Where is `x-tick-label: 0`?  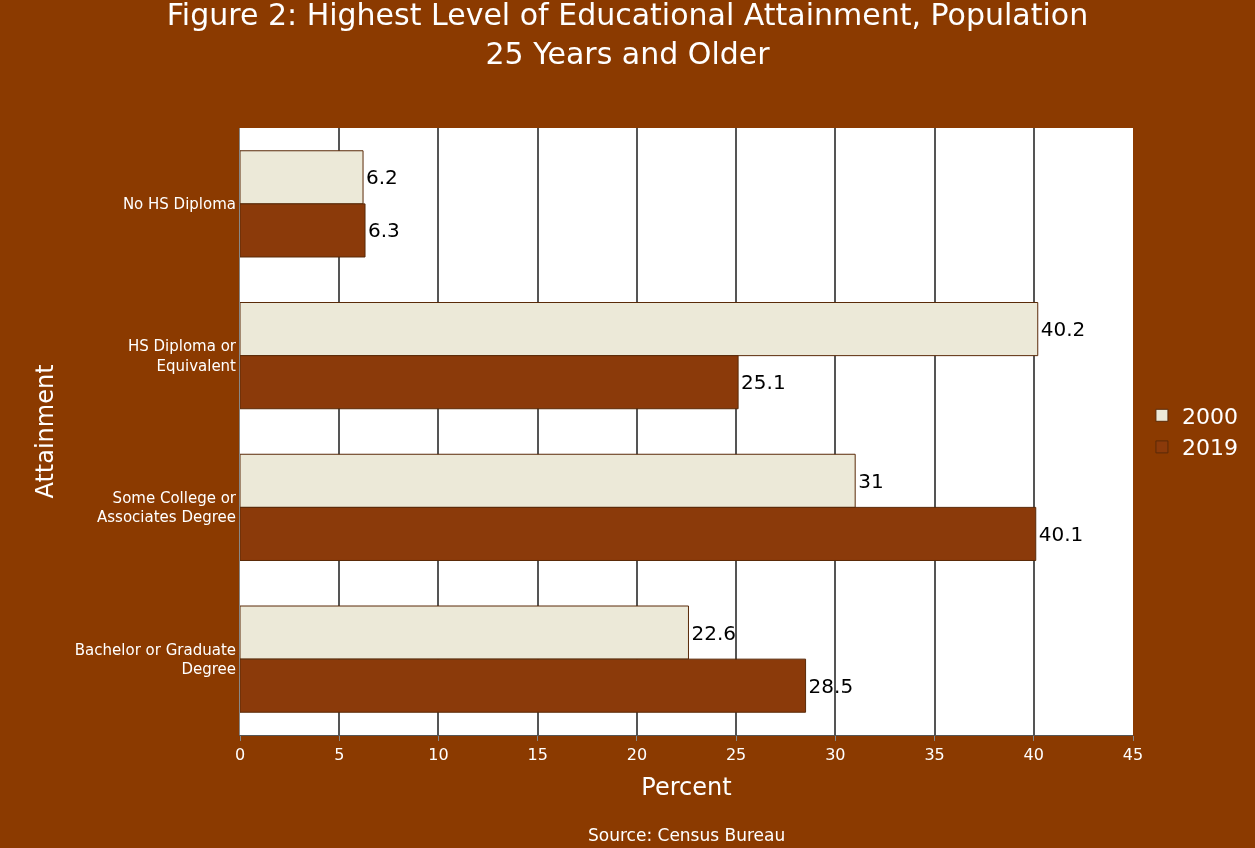
x-tick-label: 0 is located at coordinates (240, 755).